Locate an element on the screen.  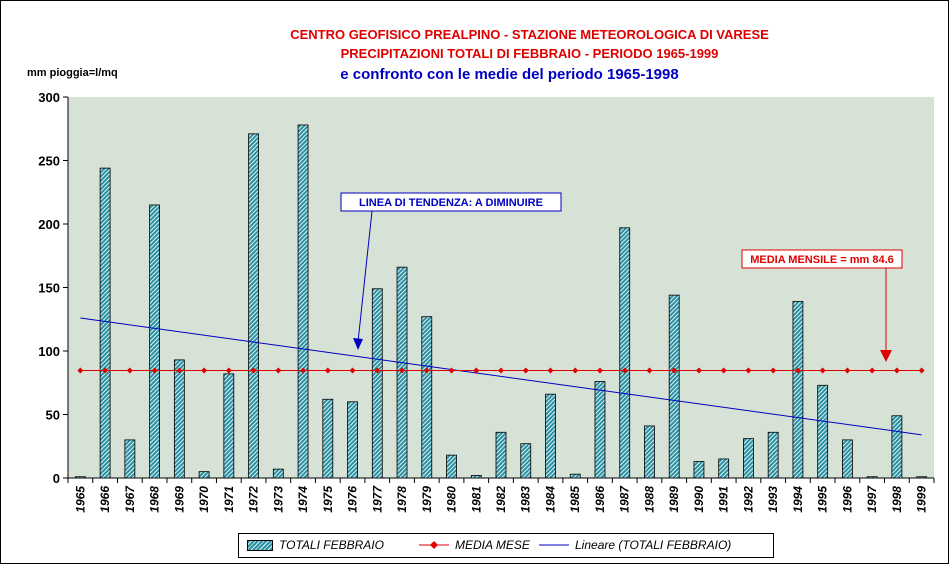
x-tick-label: 1988 is located at coordinates (649, 499).